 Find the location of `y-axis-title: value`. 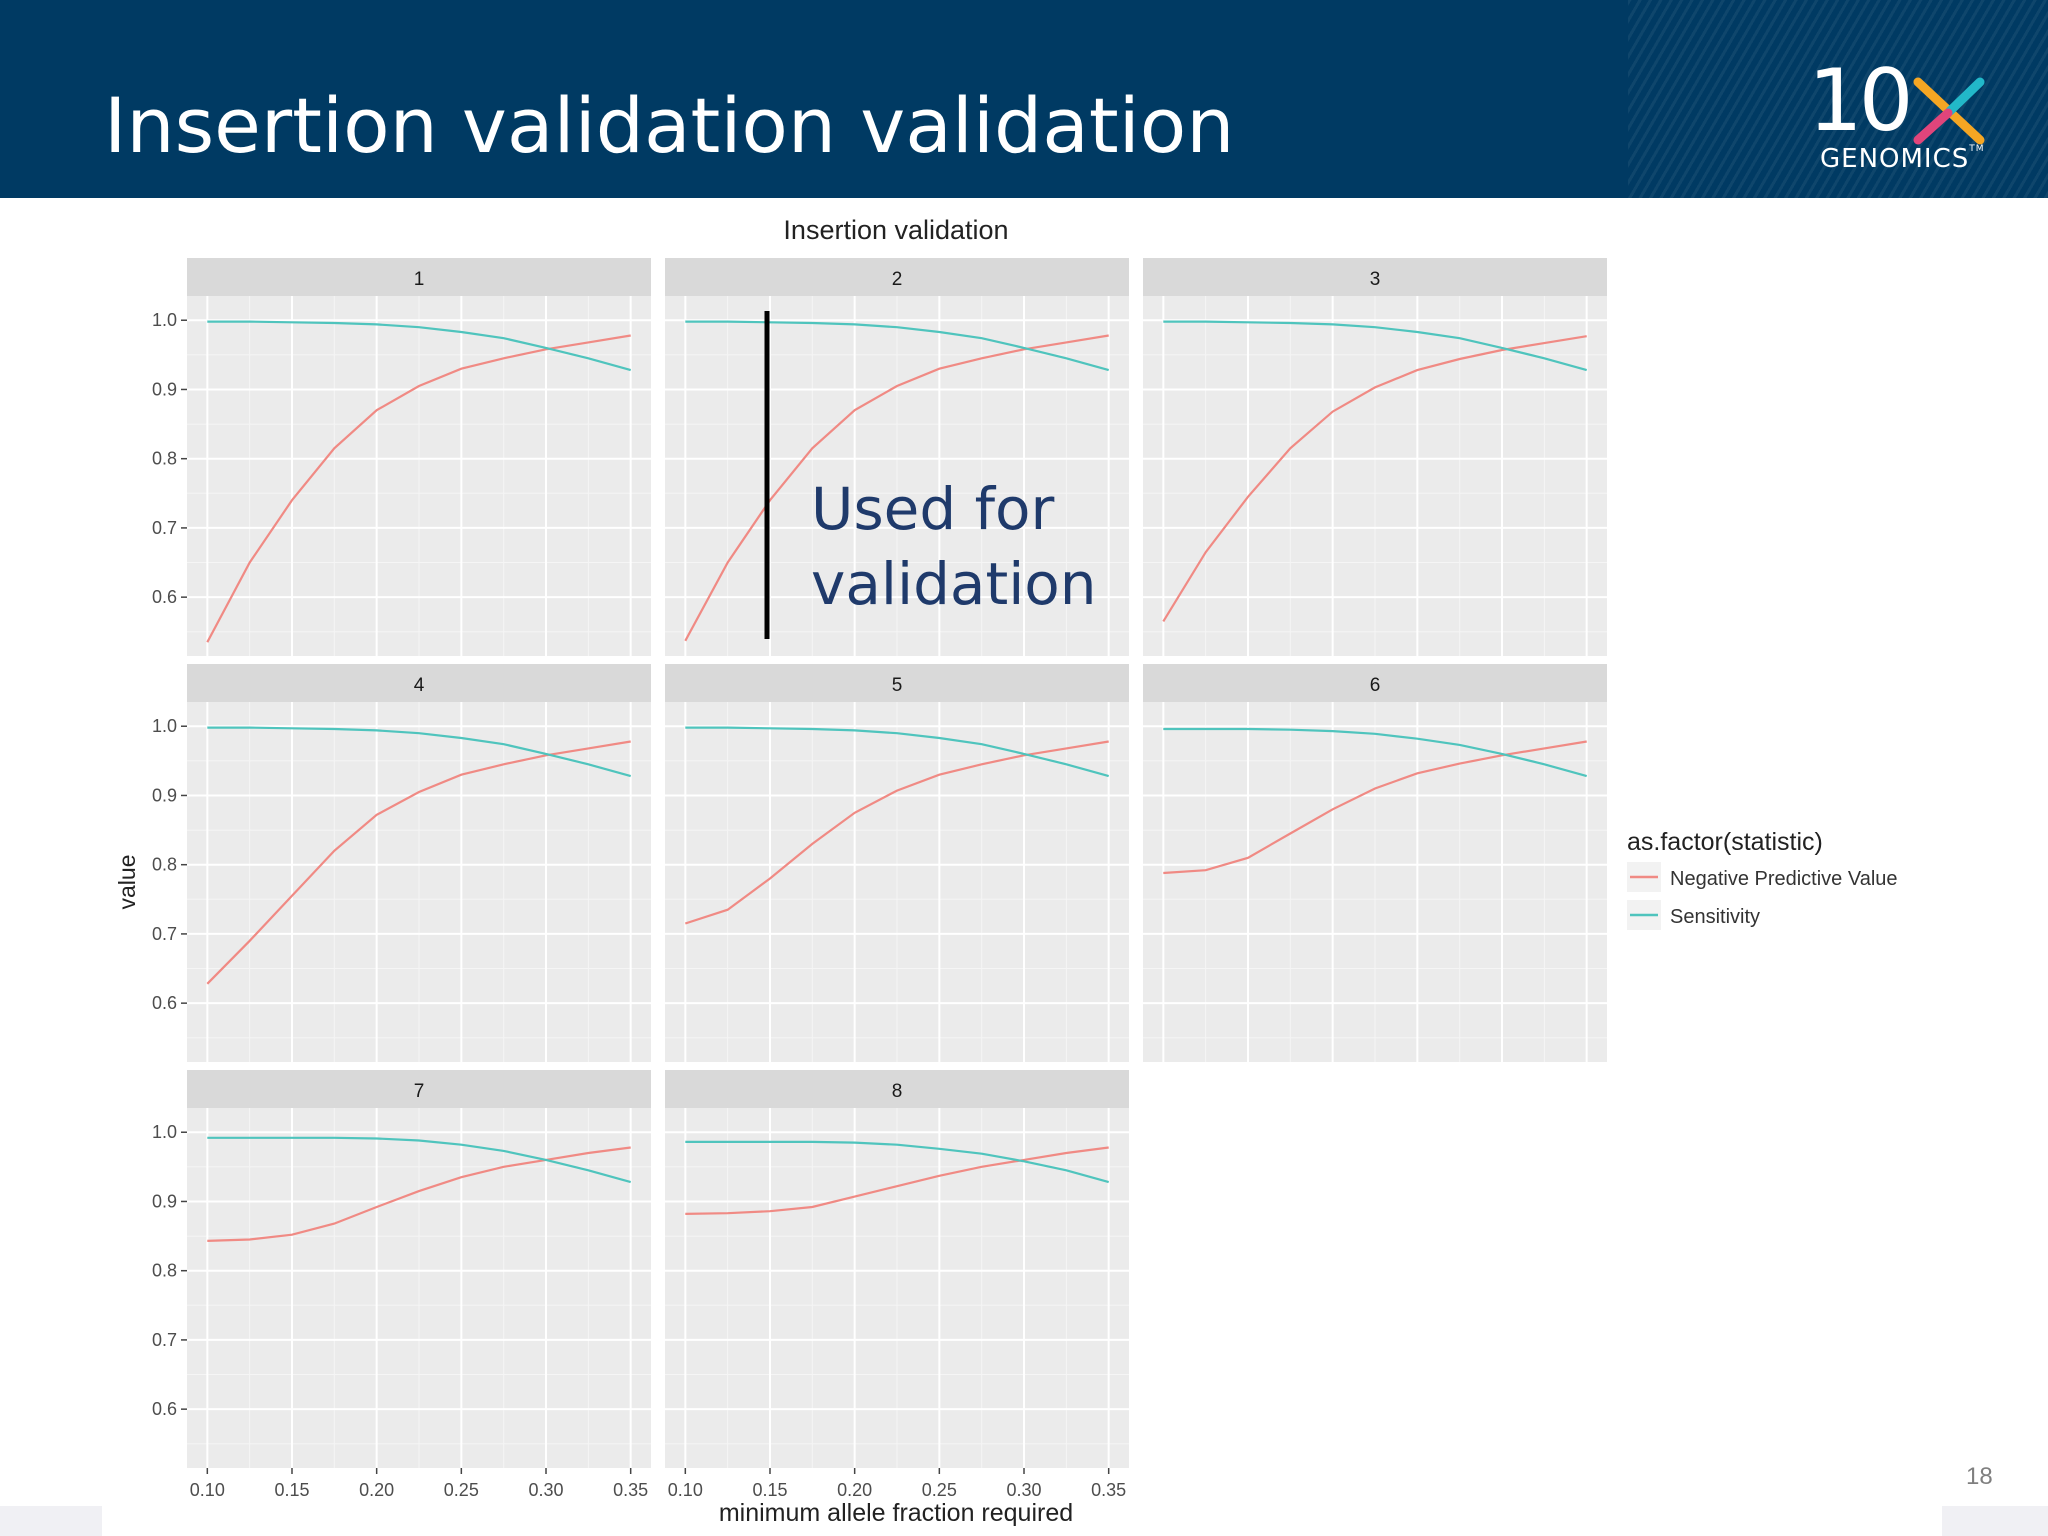

y-axis-title: value is located at coordinates (127, 882).